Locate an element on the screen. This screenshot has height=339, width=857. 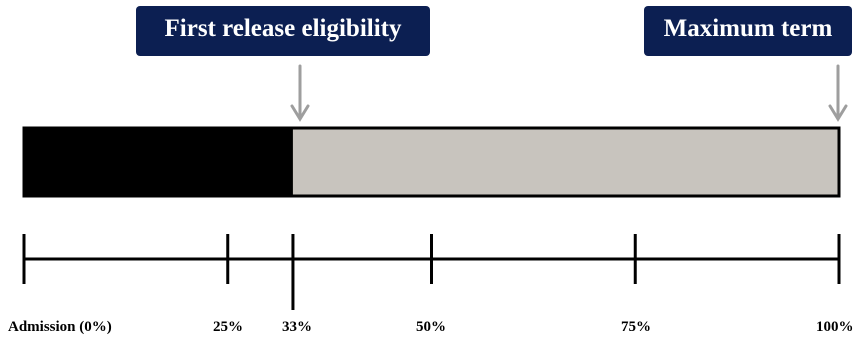
served-term-segment is located at coordinates (158, 162).